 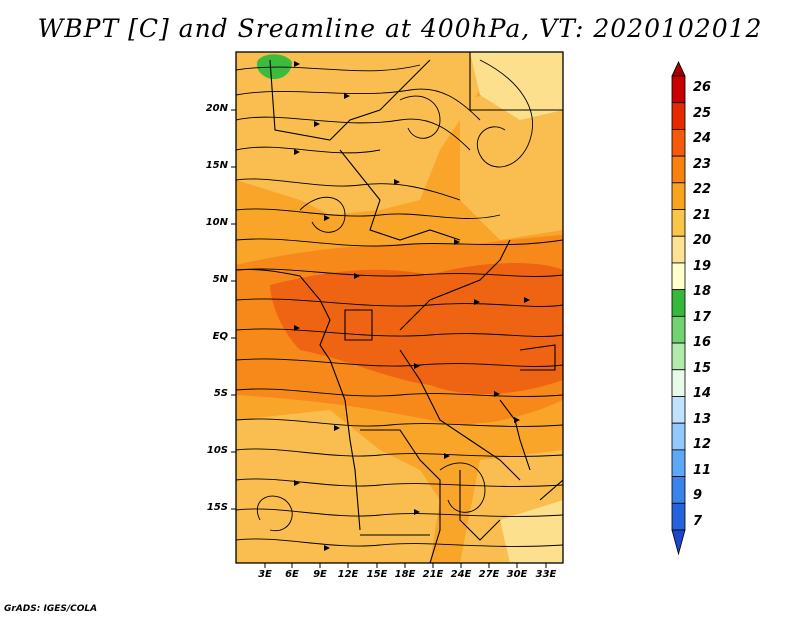 What do you see at coordinates (702, 393) in the screenshot?
I see `colorbar-label-14: 14` at bounding box center [702, 393].